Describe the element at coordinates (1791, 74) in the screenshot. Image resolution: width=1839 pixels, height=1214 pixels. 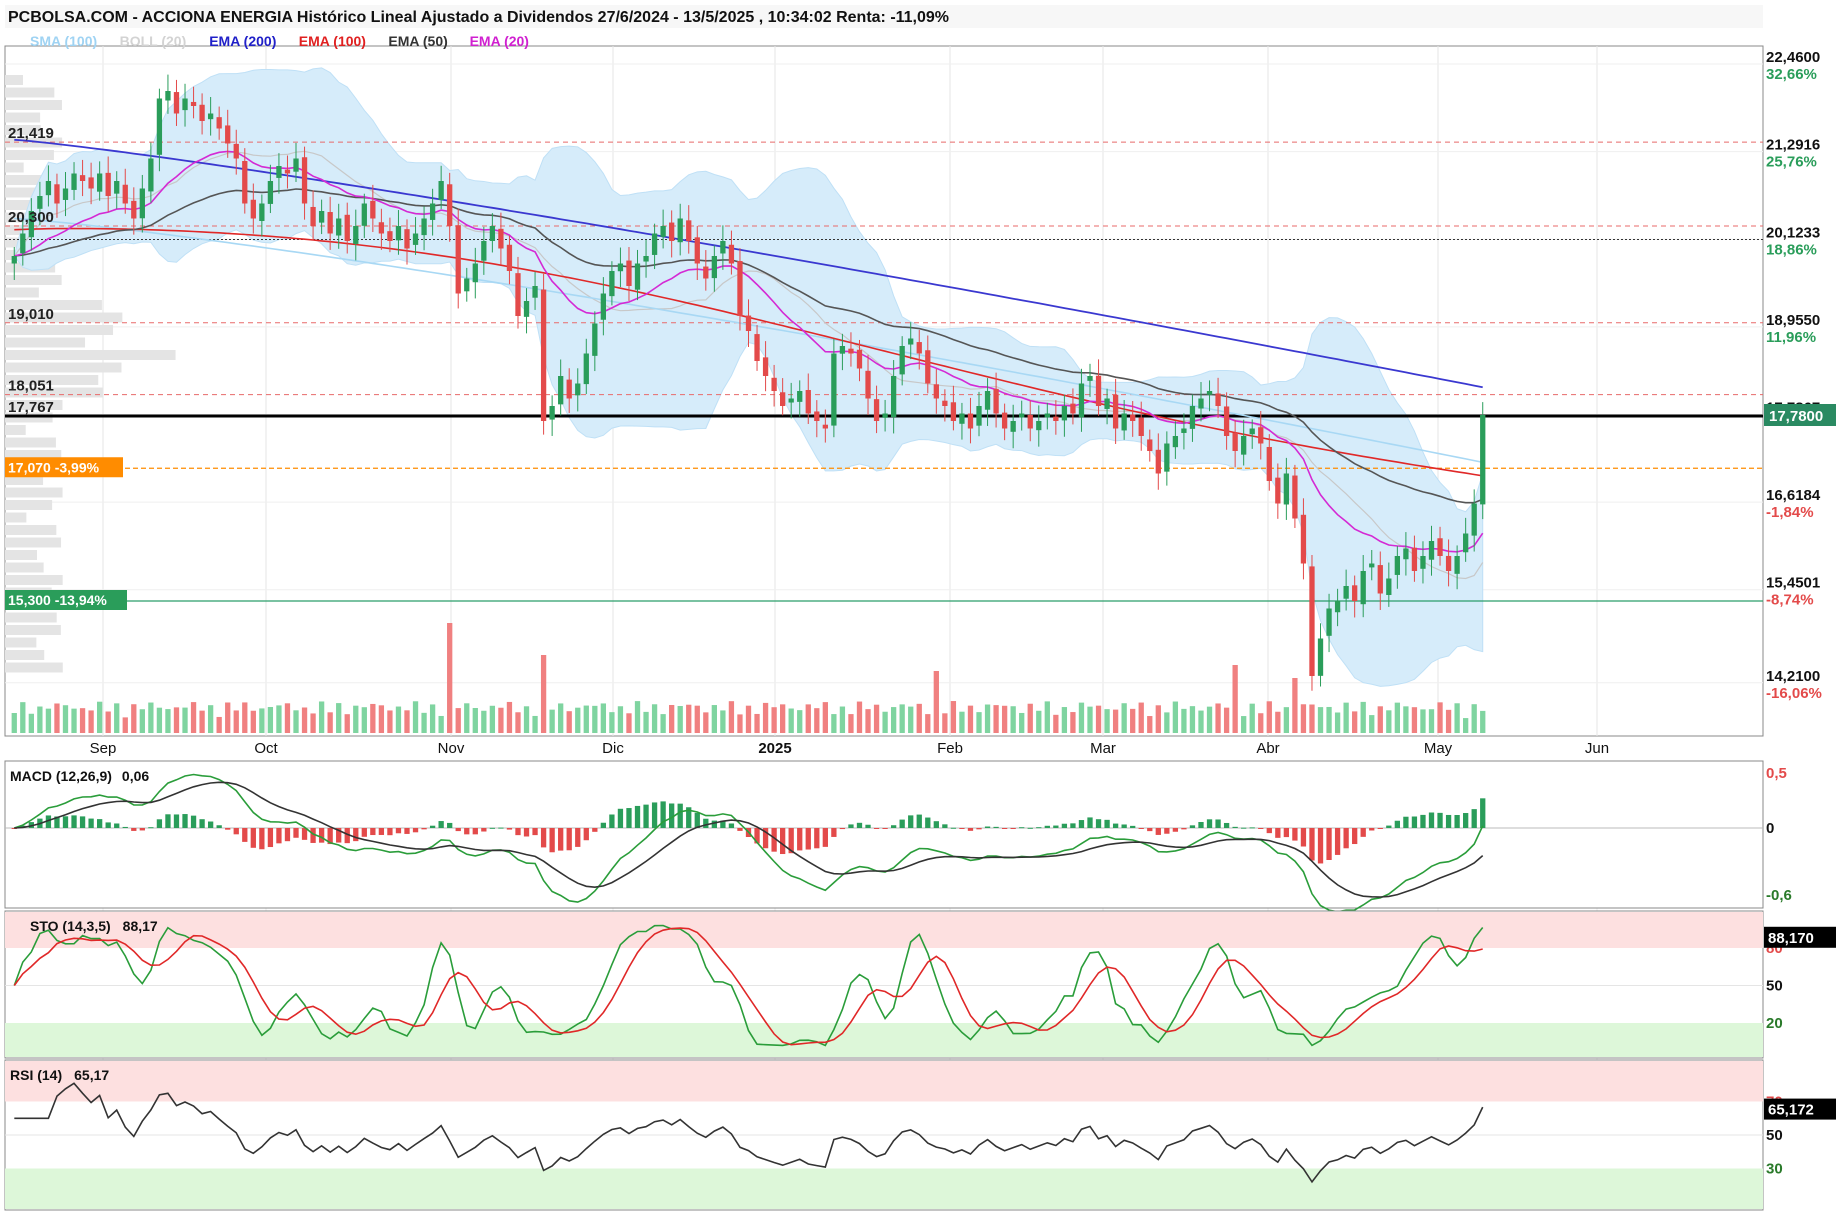
I see `price-axis-pct: 32,66%` at that location.